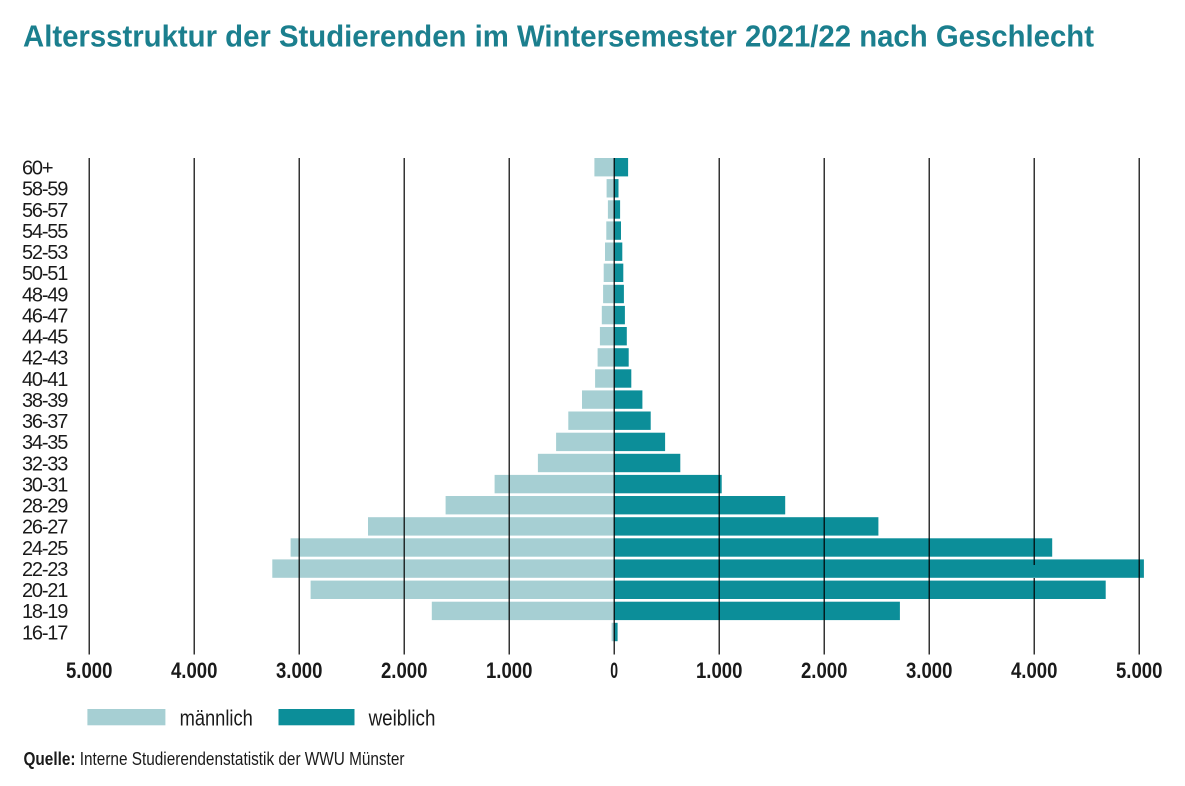 This screenshot has width=1185, height=786. Describe the element at coordinates (45, 338) in the screenshot. I see `svg-text: 44-45` at that location.